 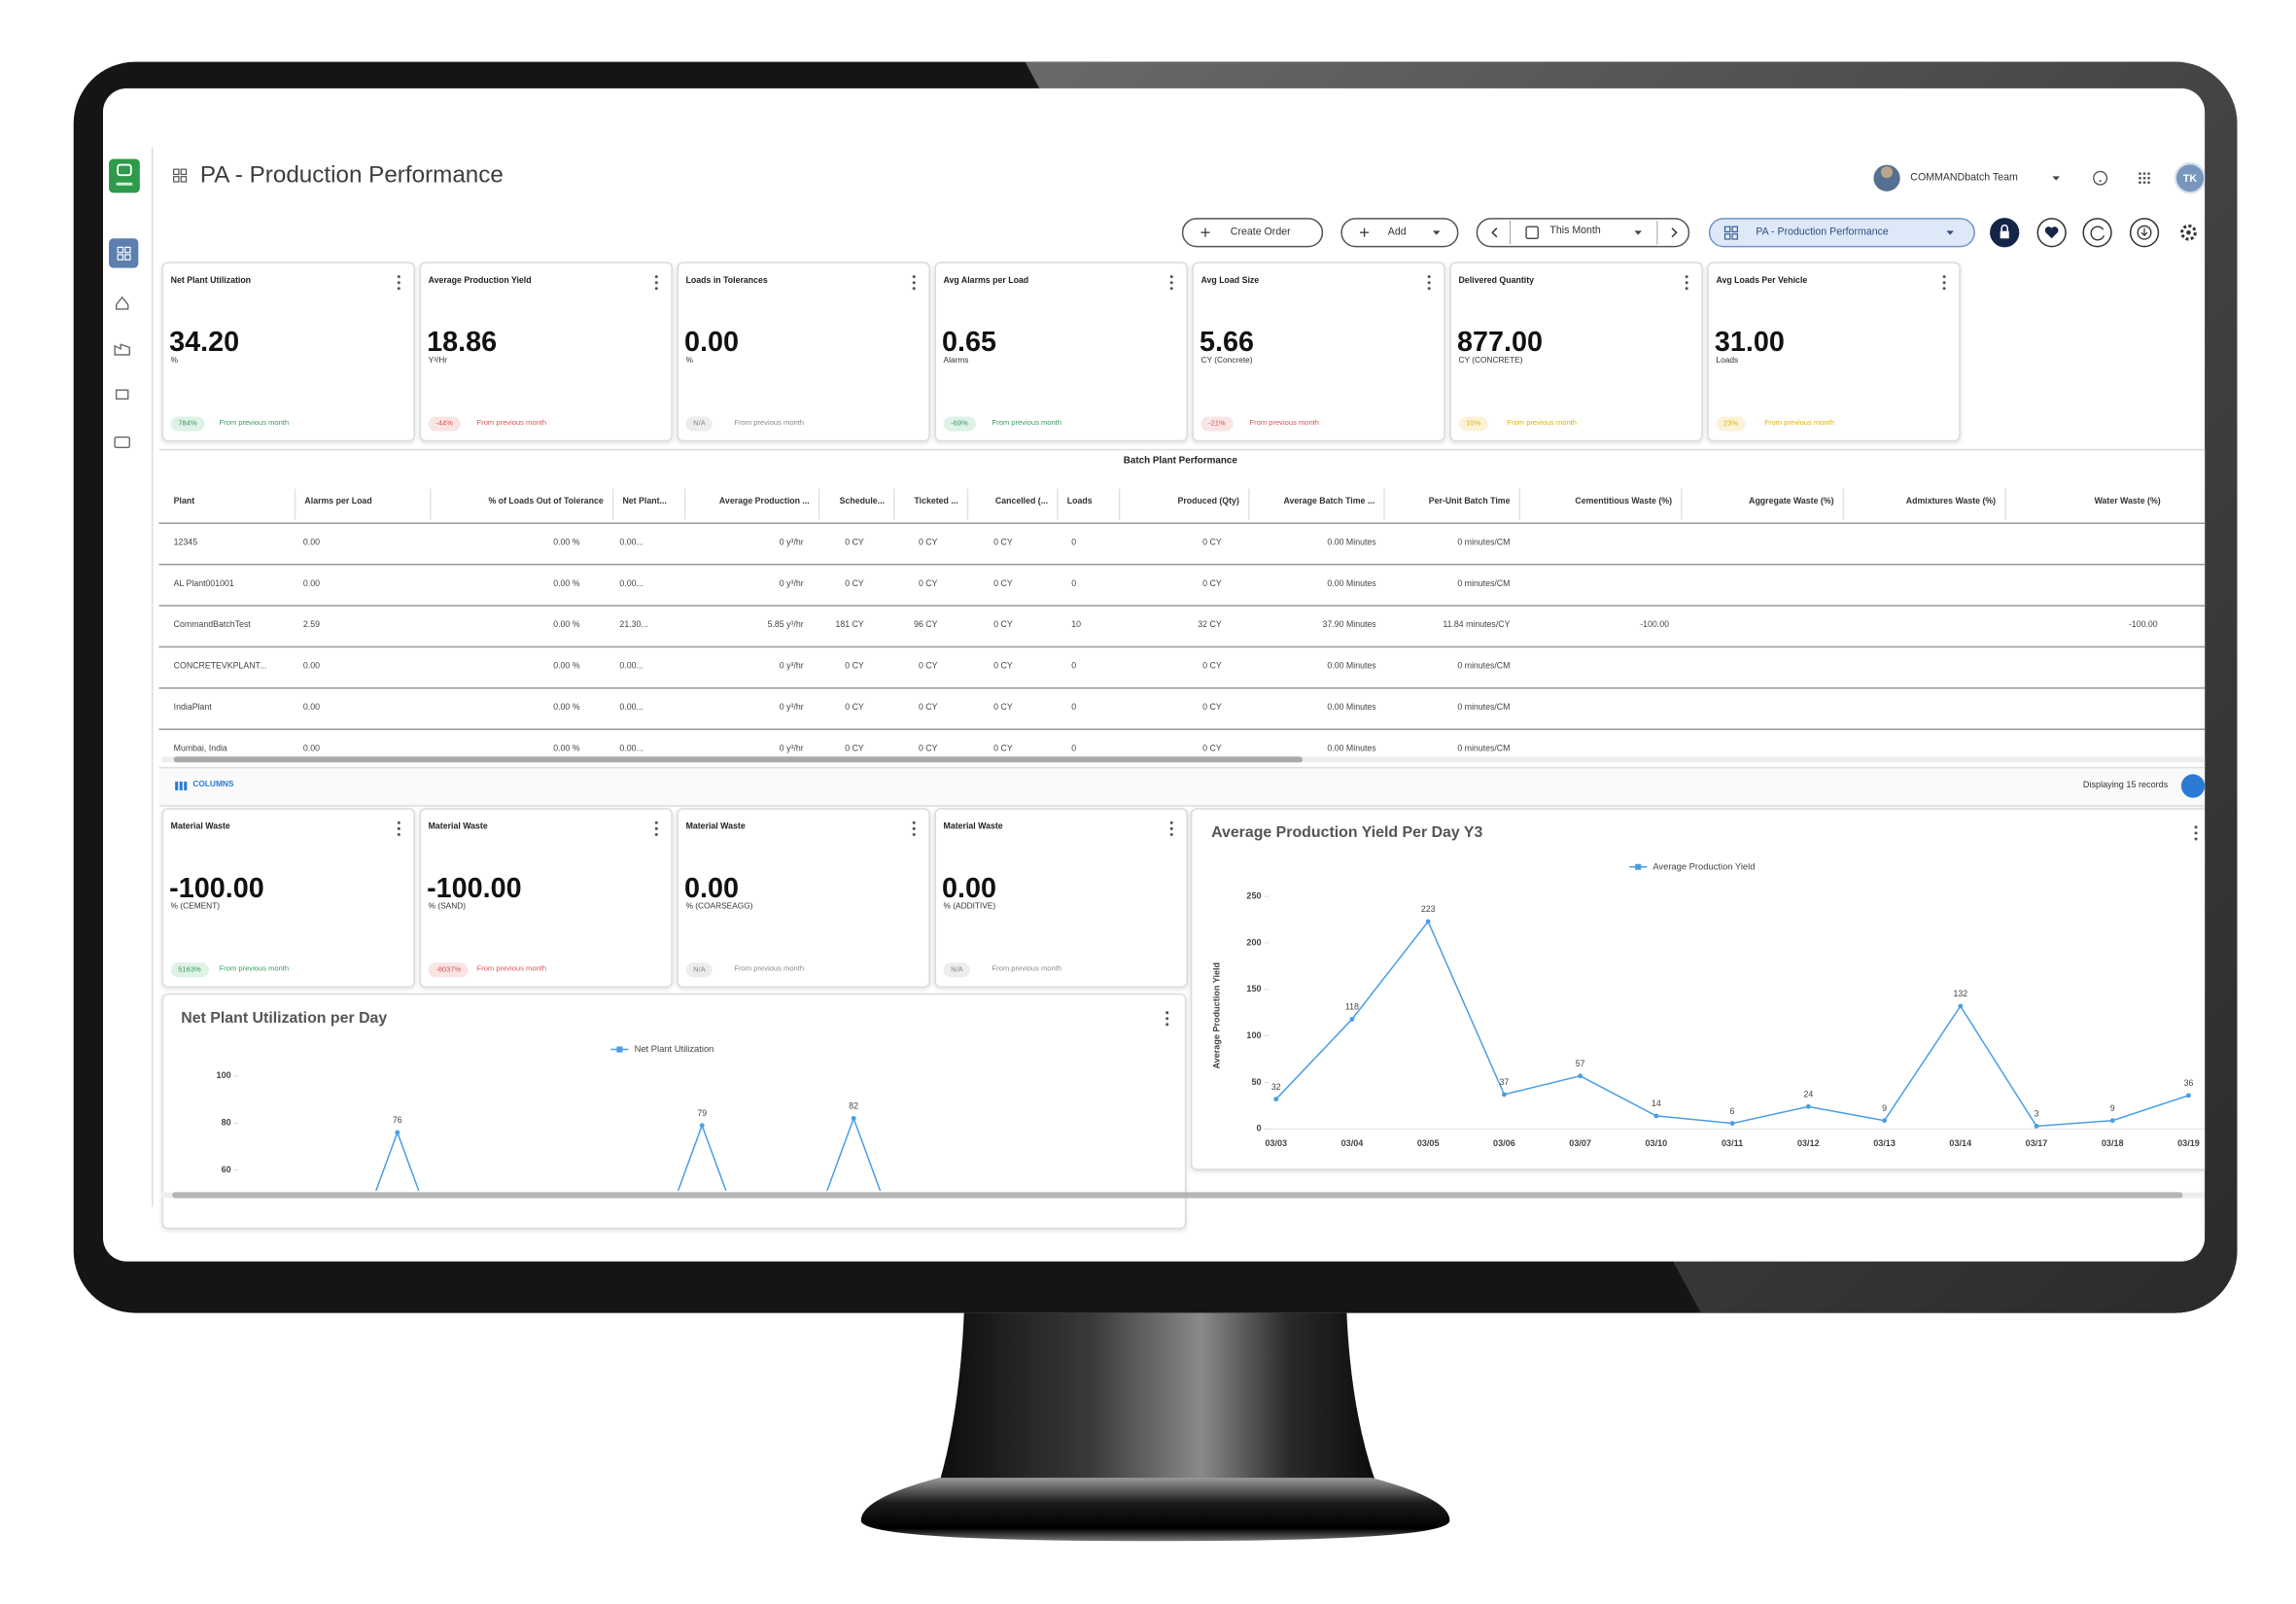 I want to click on column-header: Cementitious Waste (%), so click(x=1624, y=502).